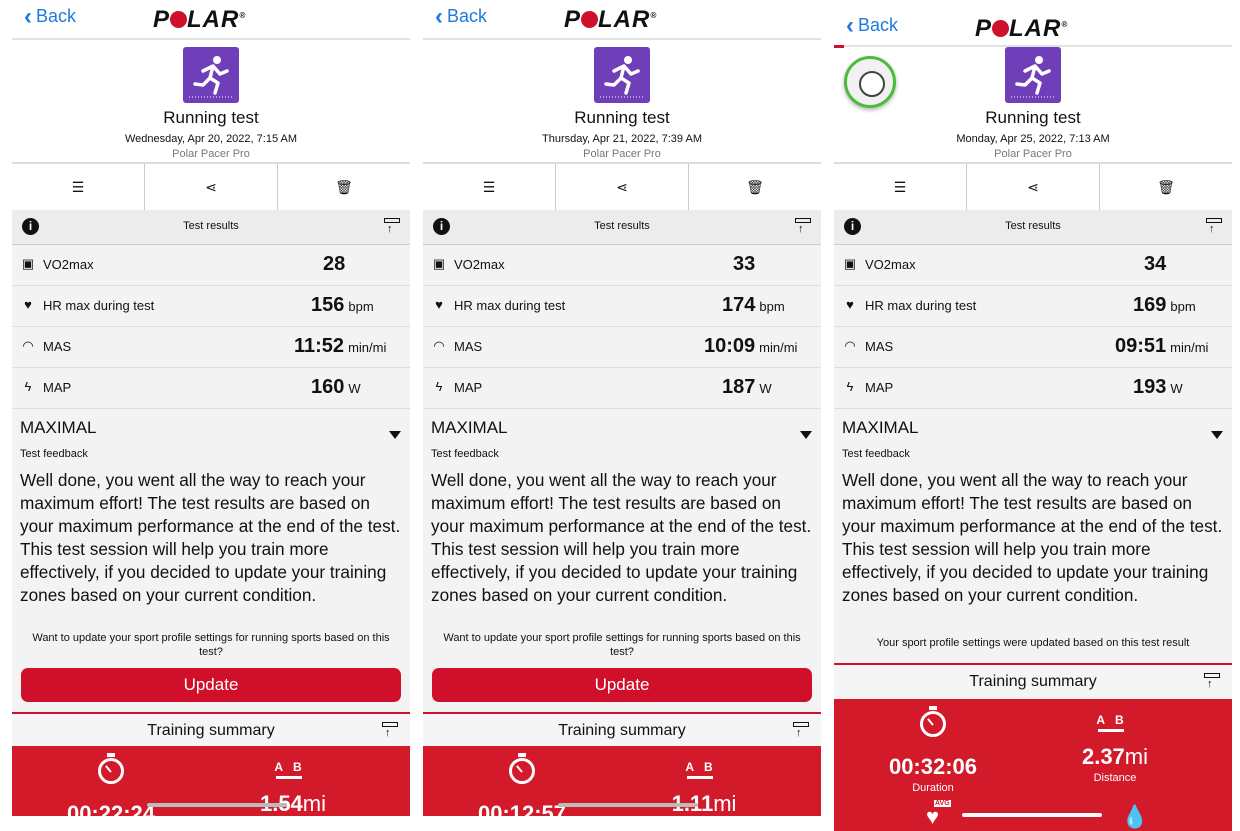 The width and height of the screenshot is (1240, 831). I want to click on progress-line, so click(839, 46).